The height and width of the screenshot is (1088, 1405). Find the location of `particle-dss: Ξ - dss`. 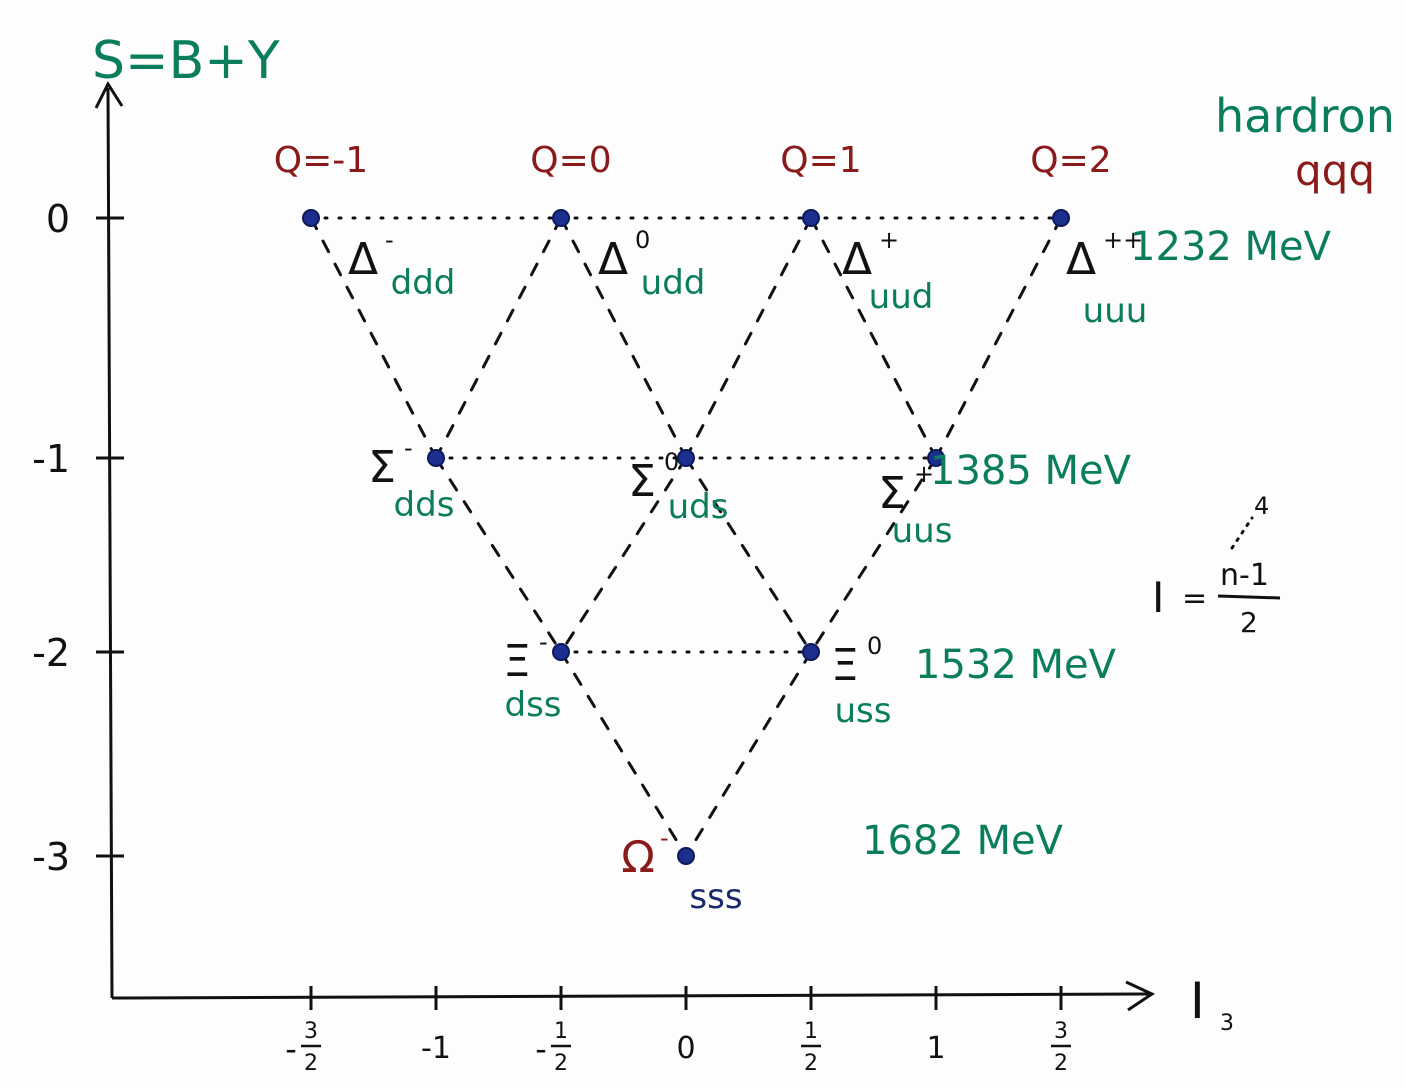

particle-dss: Ξ - dss is located at coordinates (536, 676).